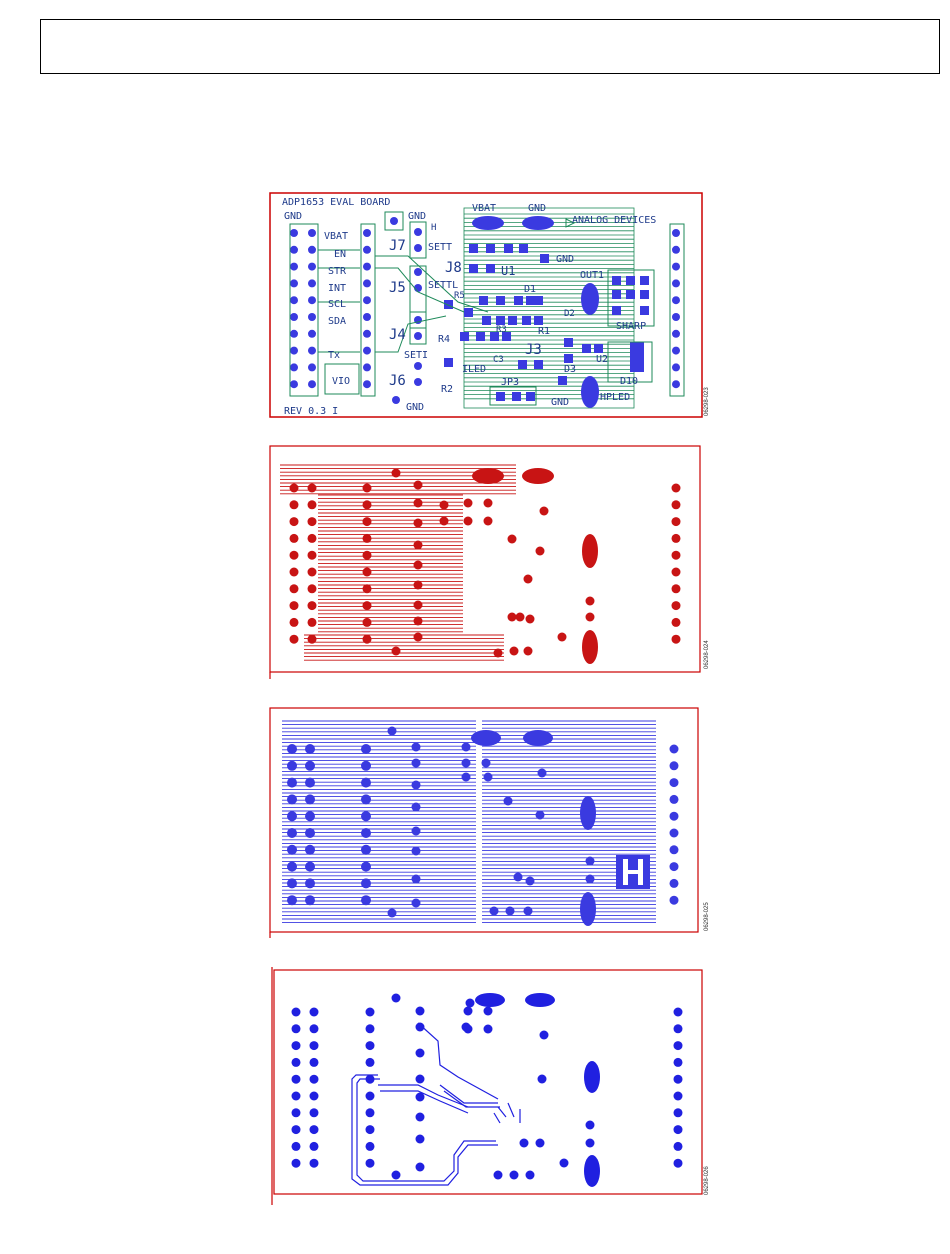 The height and width of the screenshot is (1254, 950). Describe the element at coordinates (337, 288) in the screenshot. I see `int-label: INT` at that location.